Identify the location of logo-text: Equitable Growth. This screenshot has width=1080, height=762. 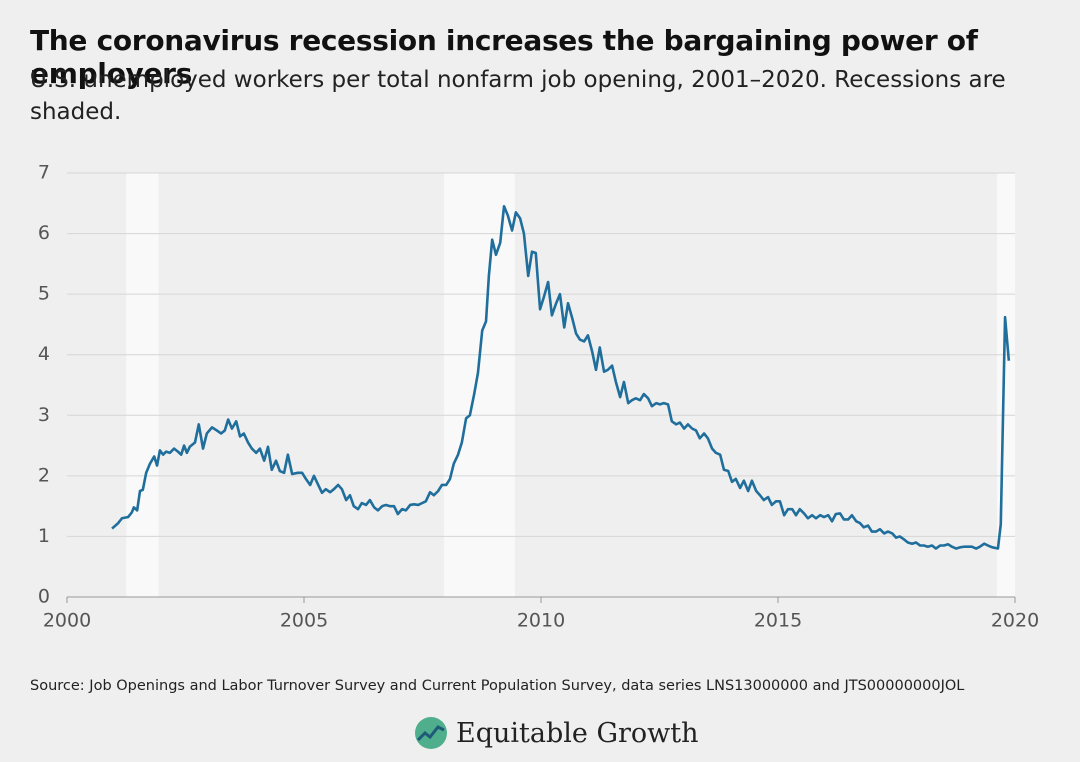
(577, 733).